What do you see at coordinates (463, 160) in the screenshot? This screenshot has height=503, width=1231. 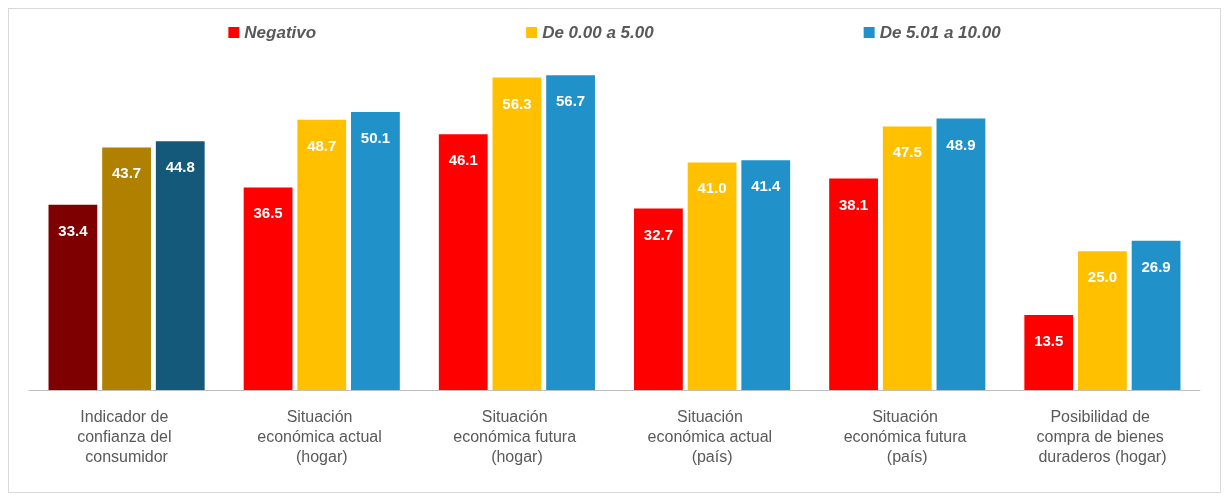 I see `data-label: 46.1` at bounding box center [463, 160].